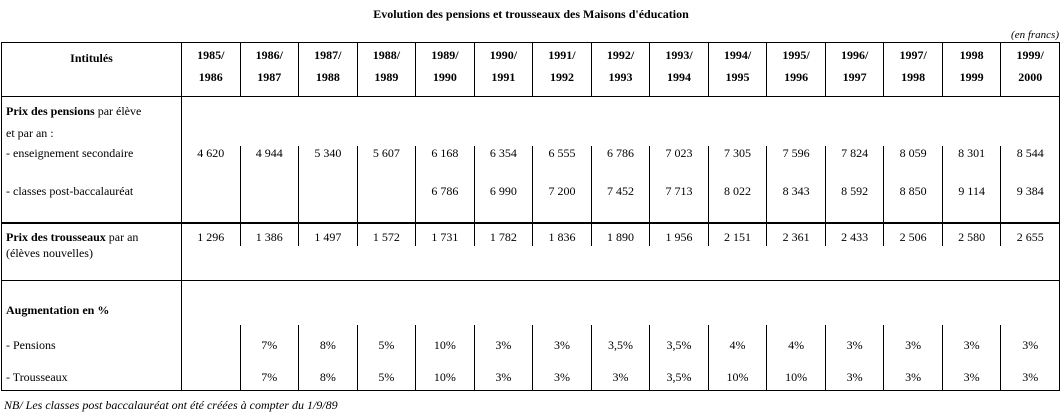 Image resolution: width=1062 pixels, height=413 pixels. I want to click on year-start: 1997/, so click(913, 55).